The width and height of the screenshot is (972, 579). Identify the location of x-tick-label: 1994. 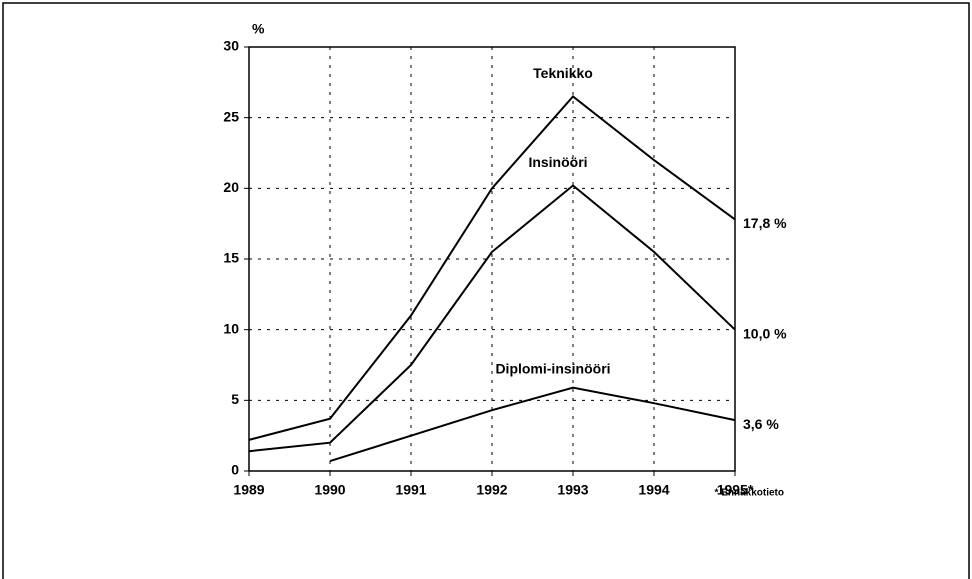
(653, 490).